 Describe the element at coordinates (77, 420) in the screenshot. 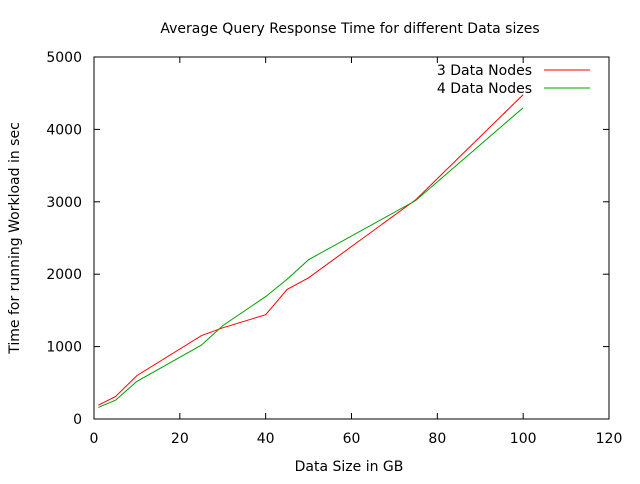

I see `y-tick-label: 0` at that location.